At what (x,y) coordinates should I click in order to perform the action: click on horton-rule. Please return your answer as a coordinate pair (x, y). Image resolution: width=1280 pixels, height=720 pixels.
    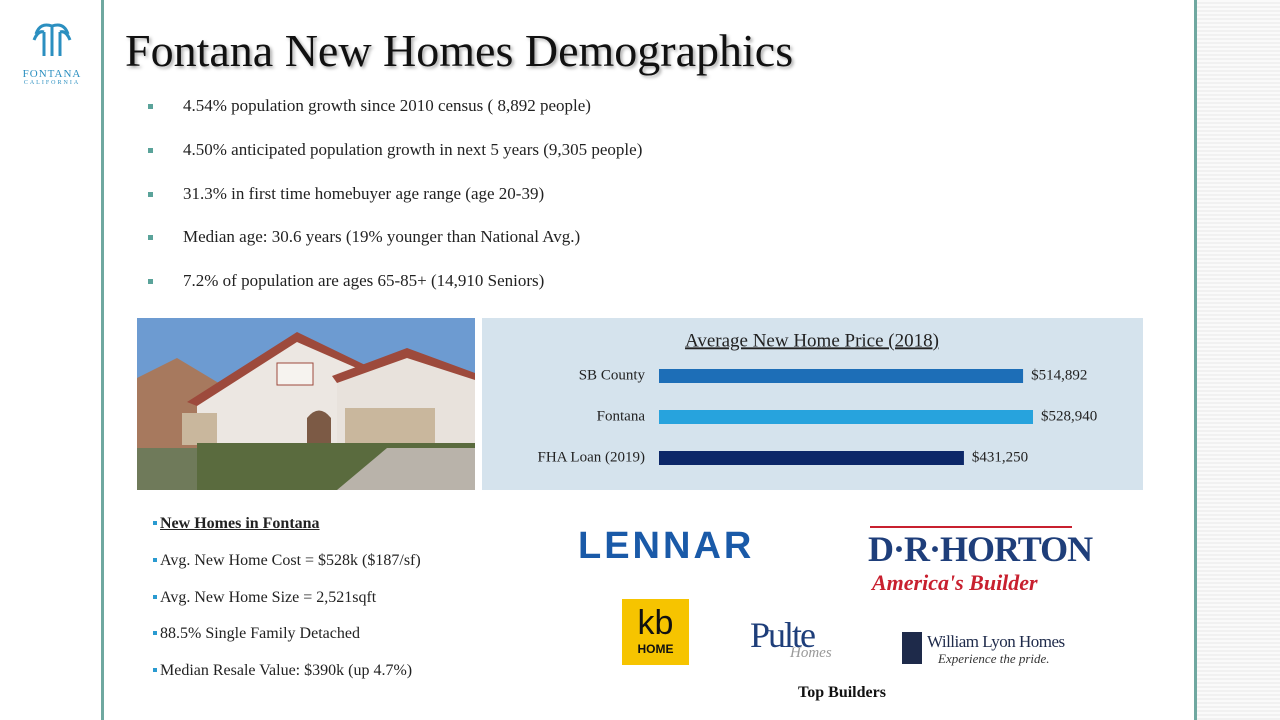
    Looking at the image, I should click on (971, 527).